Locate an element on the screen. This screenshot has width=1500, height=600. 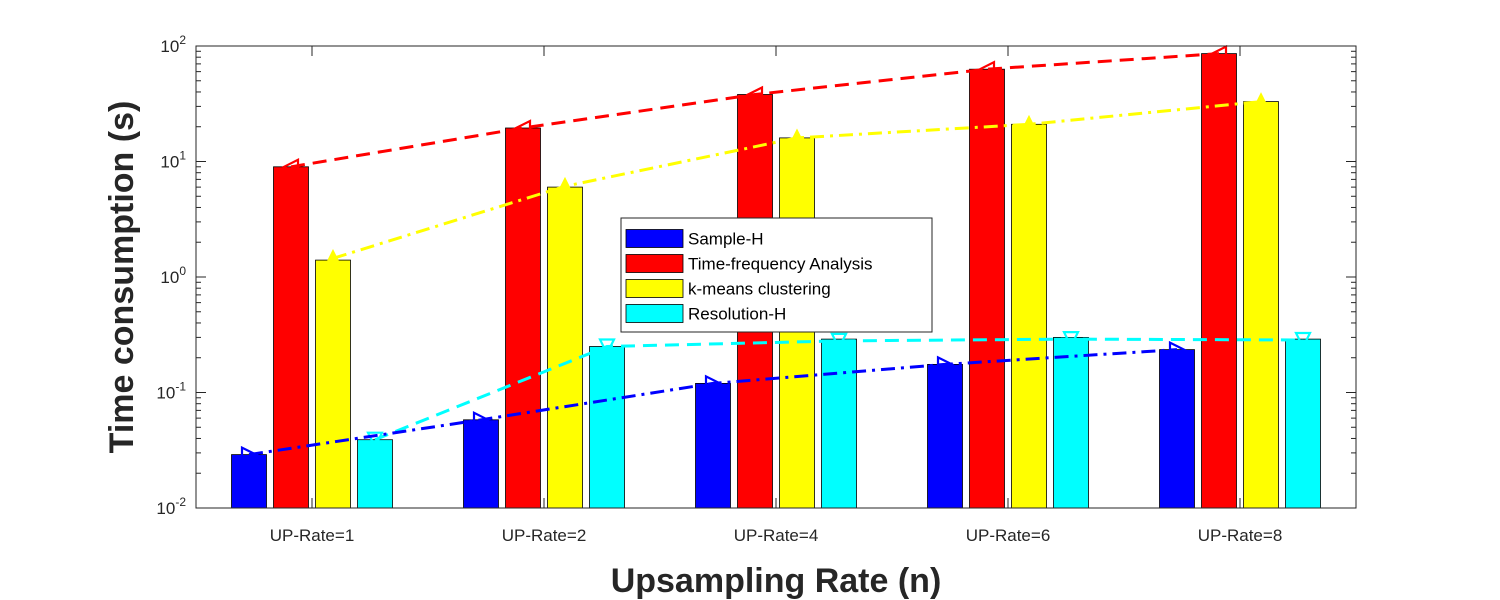
x-tick-label: UP-Rate=8 is located at coordinates (1240, 535).